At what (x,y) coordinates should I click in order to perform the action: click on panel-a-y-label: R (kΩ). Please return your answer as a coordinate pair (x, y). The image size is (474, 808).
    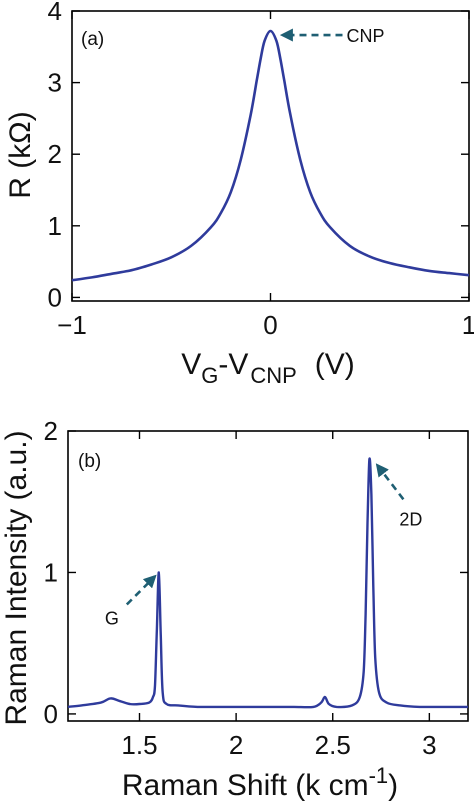
    Looking at the image, I should click on (20, 154).